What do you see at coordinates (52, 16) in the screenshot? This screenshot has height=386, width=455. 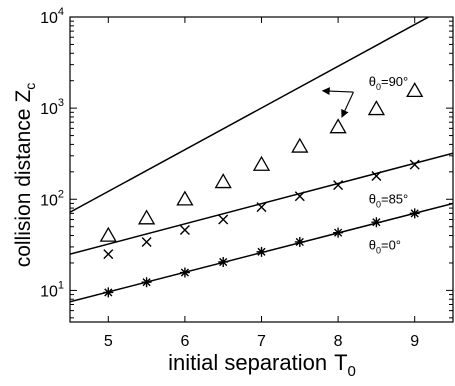 I see `y-tick-label: 10⁴` at bounding box center [52, 16].